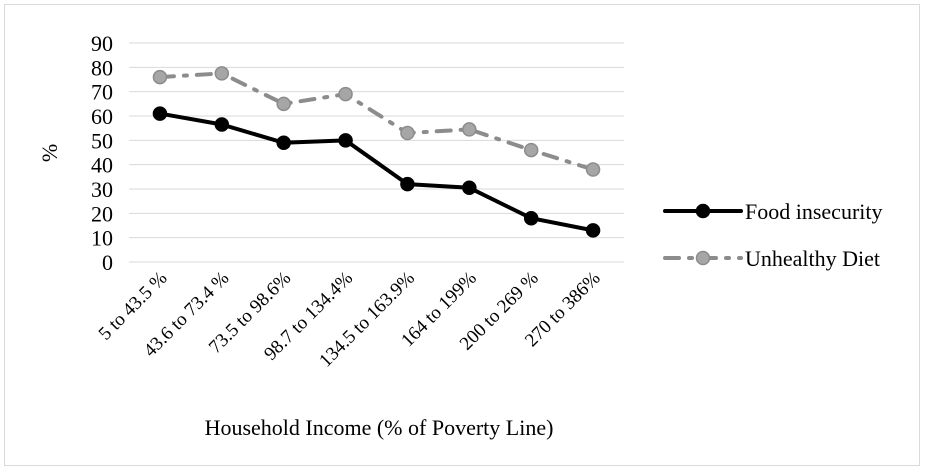  What do you see at coordinates (102, 238) in the screenshot?
I see `y-tick-label: 10` at bounding box center [102, 238].